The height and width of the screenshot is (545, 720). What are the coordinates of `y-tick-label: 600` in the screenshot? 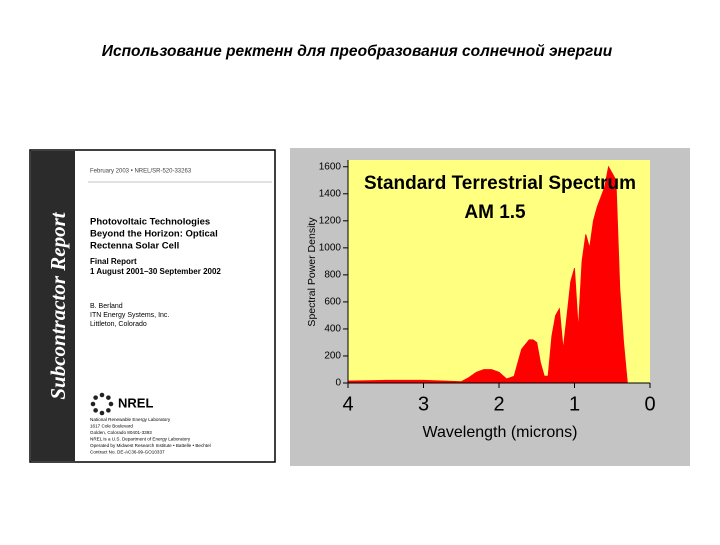 It's located at (332, 302).